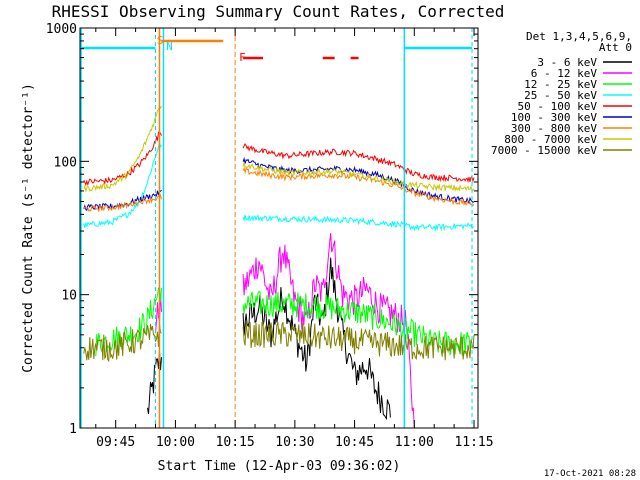 Image resolution: width=640 pixels, height=480 pixels. I want to click on legend-label-5: 50 - 100 keV, so click(558, 106).